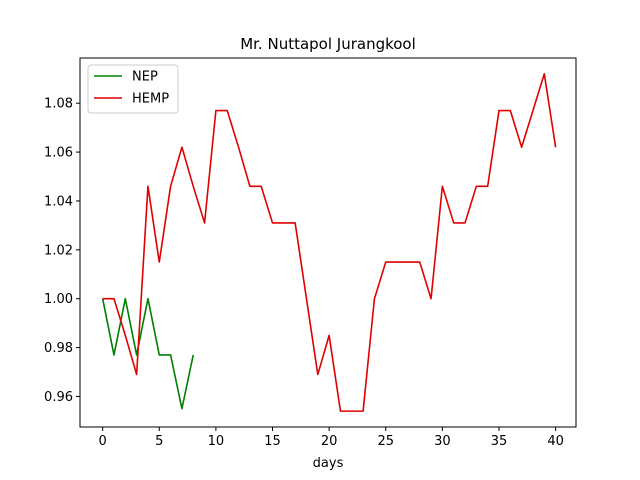 This screenshot has height=480, width=640. Describe the element at coordinates (58, 153) in the screenshot. I see `y-tick-label: 1.06` at that location.